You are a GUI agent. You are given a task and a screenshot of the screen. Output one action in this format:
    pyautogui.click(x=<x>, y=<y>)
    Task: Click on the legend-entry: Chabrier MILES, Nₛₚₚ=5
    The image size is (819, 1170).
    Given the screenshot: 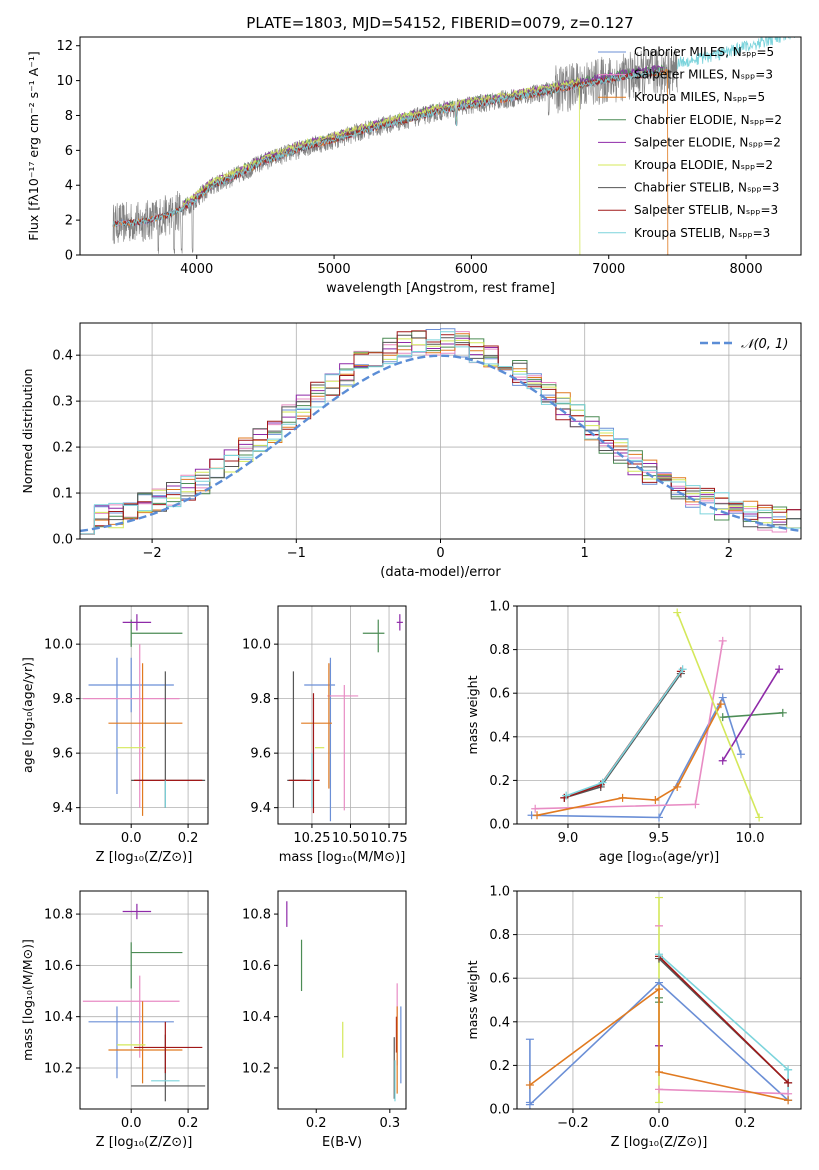 What is the action you would take?
    pyautogui.click(x=704, y=52)
    